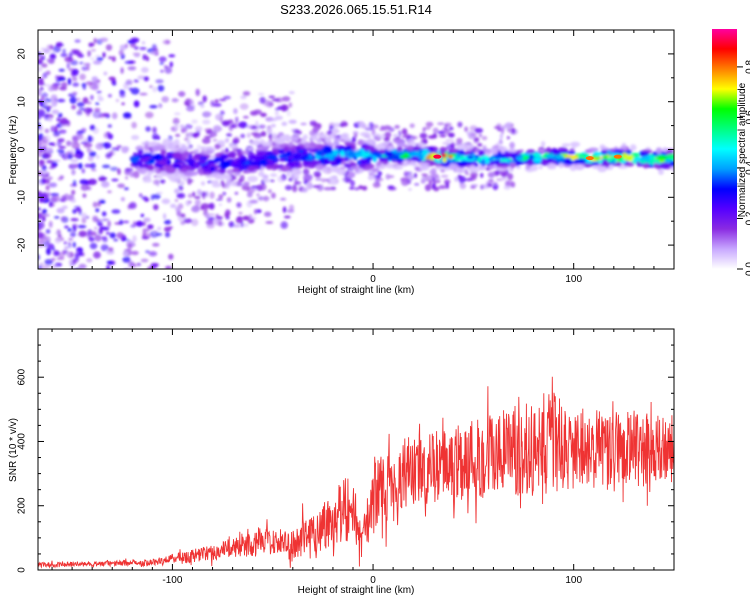  I want to click on spectrogram-peak, so click(437, 156).